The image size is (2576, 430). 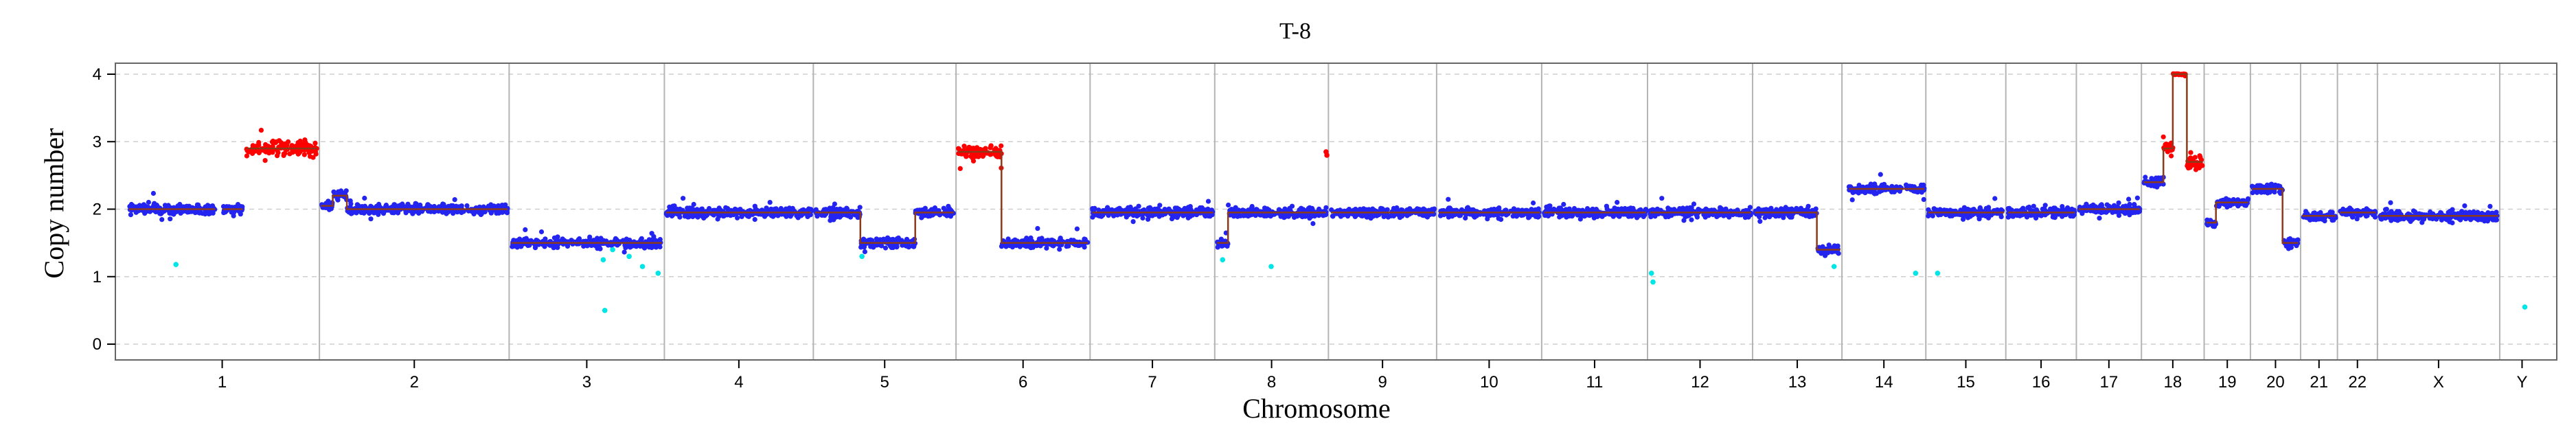 I want to click on x-tick-label: 8, so click(x=1271, y=383).